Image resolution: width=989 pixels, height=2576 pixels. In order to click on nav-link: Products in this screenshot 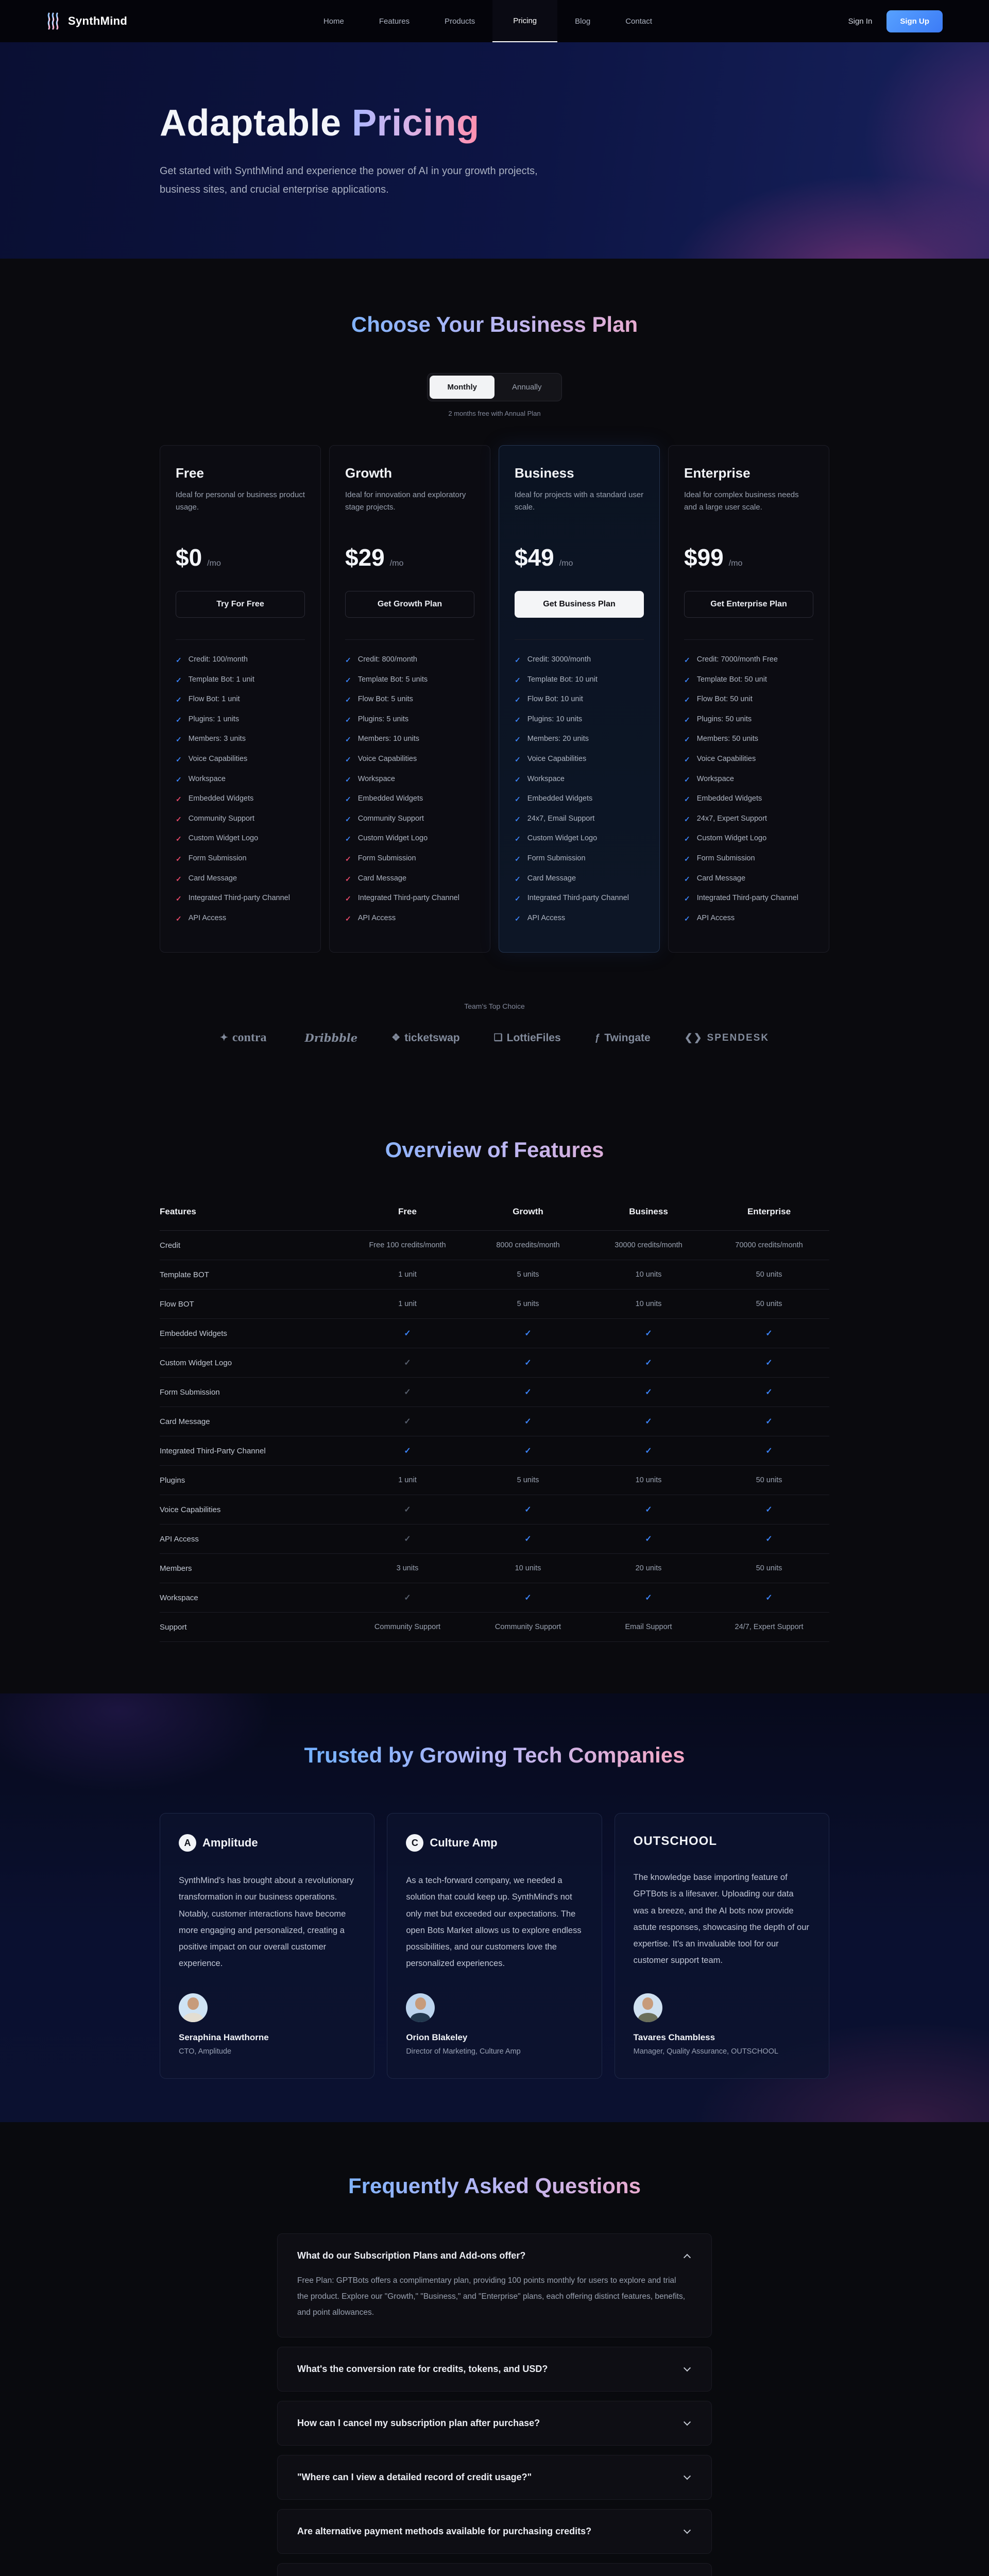, I will do `click(460, 21)`.